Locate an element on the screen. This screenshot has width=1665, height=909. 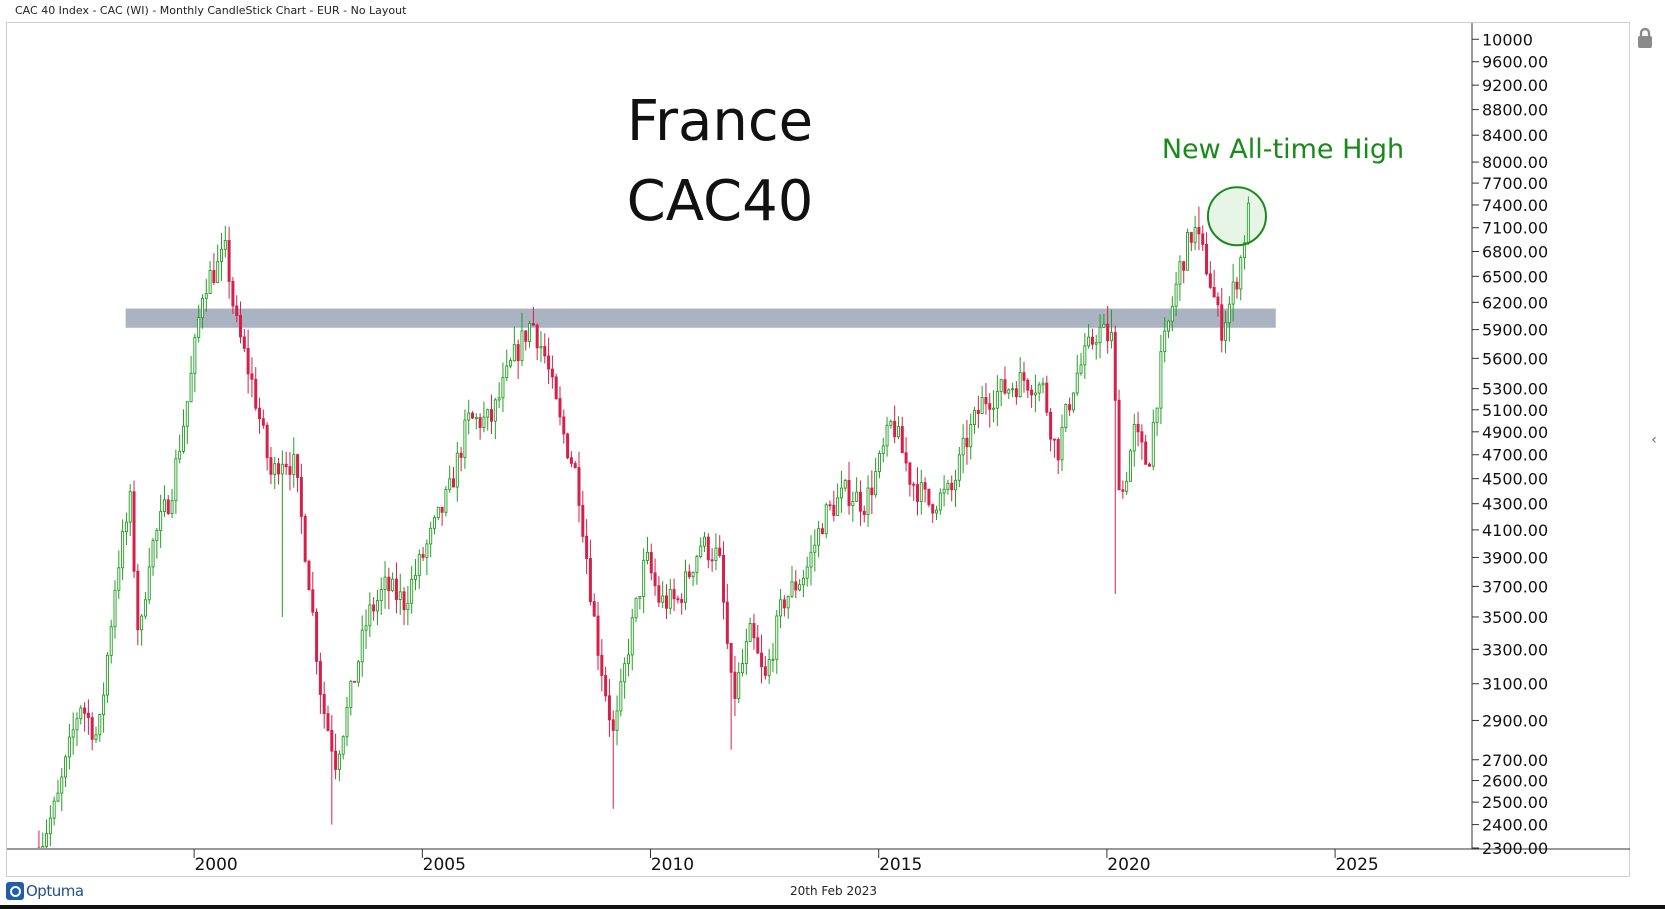
optuma-logo-text: Optuma is located at coordinates (55, 891).